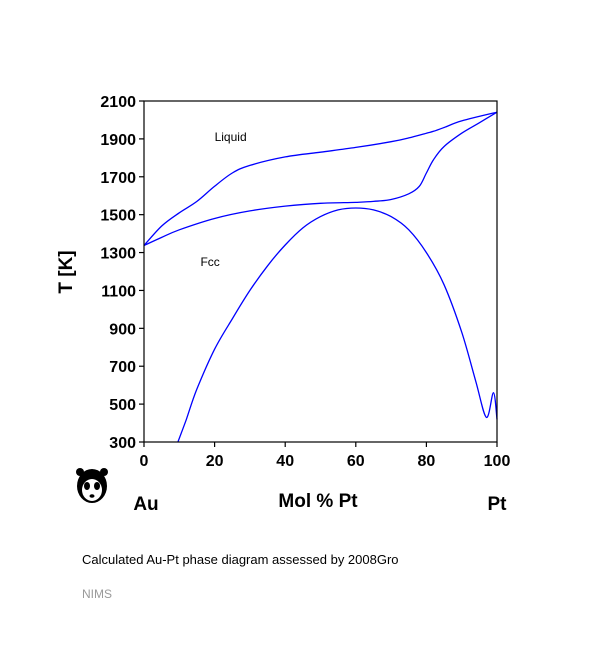 The height and width of the screenshot is (668, 592). I want to click on source-label: NIMS, so click(97, 594).